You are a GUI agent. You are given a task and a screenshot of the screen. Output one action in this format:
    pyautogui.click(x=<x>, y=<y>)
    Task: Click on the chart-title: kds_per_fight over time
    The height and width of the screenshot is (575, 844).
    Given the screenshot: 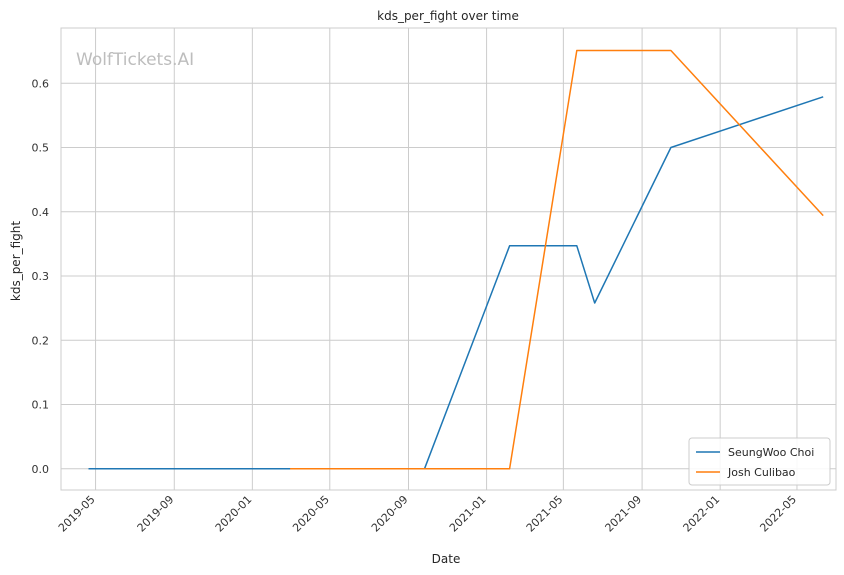 What is the action you would take?
    pyautogui.click(x=448, y=16)
    